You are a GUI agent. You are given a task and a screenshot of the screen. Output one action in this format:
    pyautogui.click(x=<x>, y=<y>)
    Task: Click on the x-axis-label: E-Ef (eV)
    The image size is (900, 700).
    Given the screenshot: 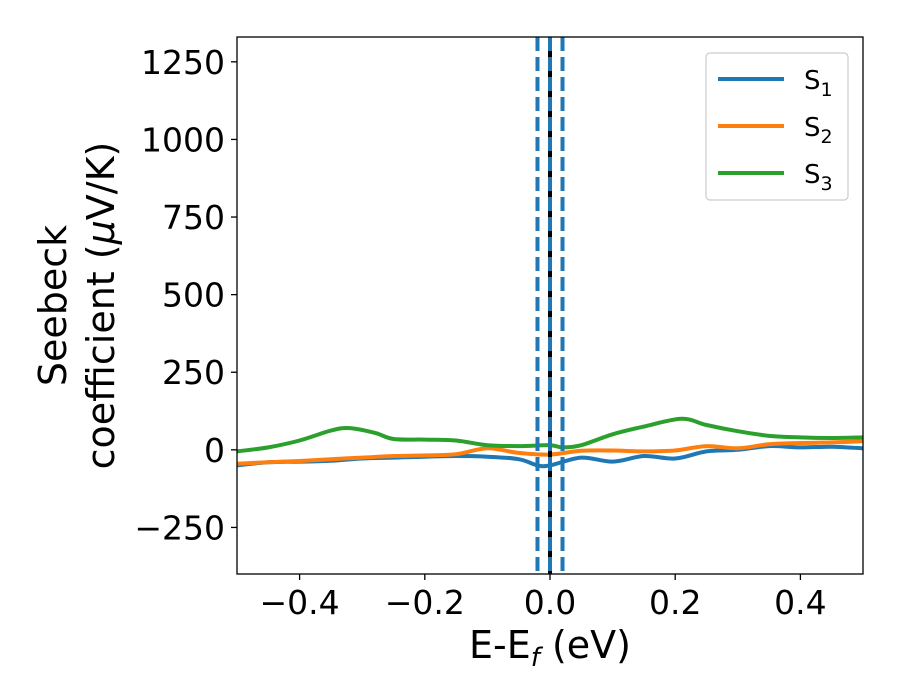 What is the action you would take?
    pyautogui.click(x=550, y=648)
    